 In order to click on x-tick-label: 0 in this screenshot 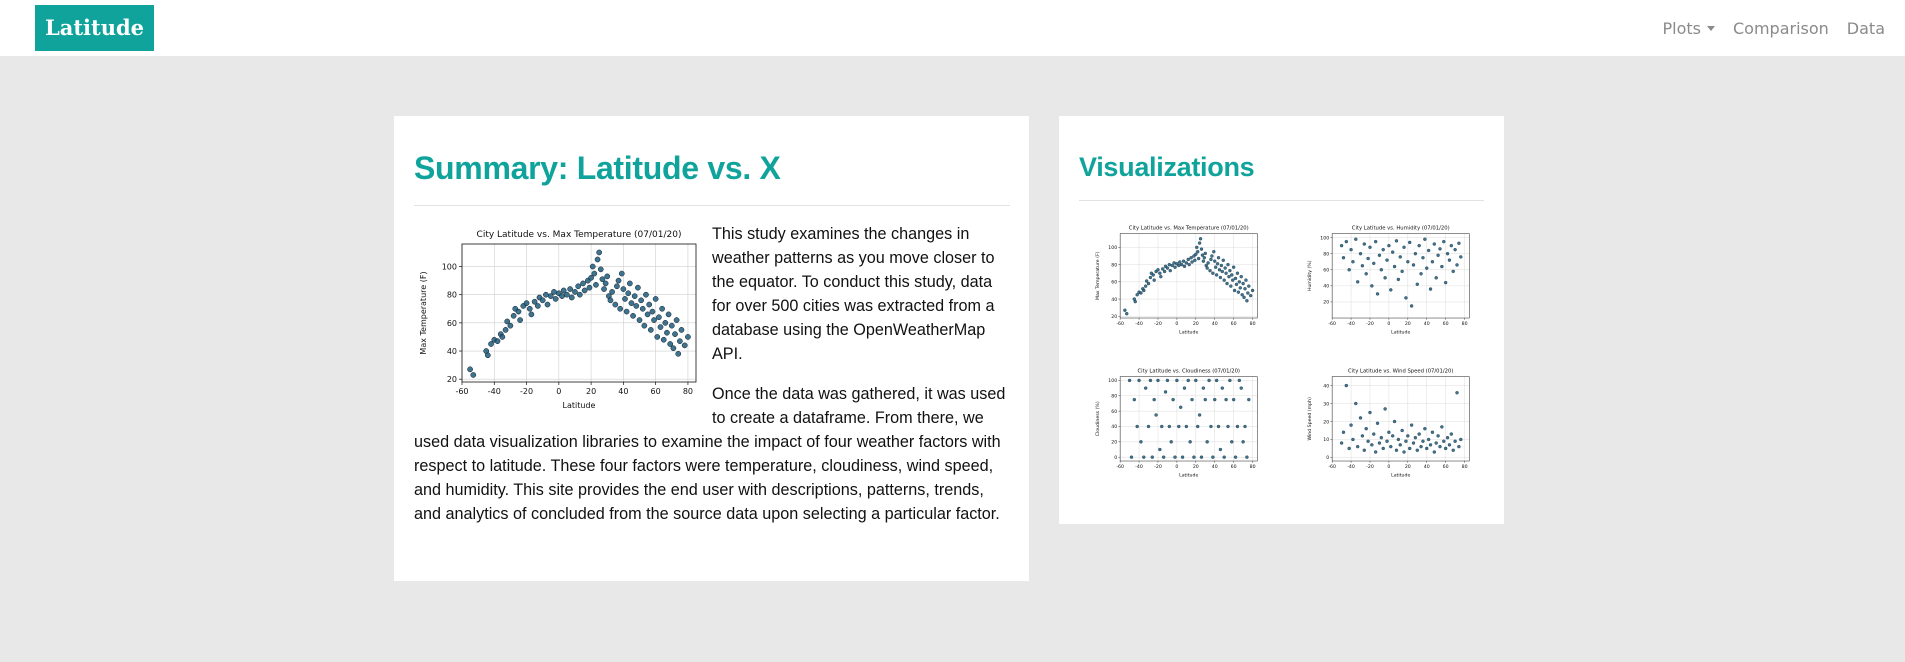, I will do `click(558, 391)`.